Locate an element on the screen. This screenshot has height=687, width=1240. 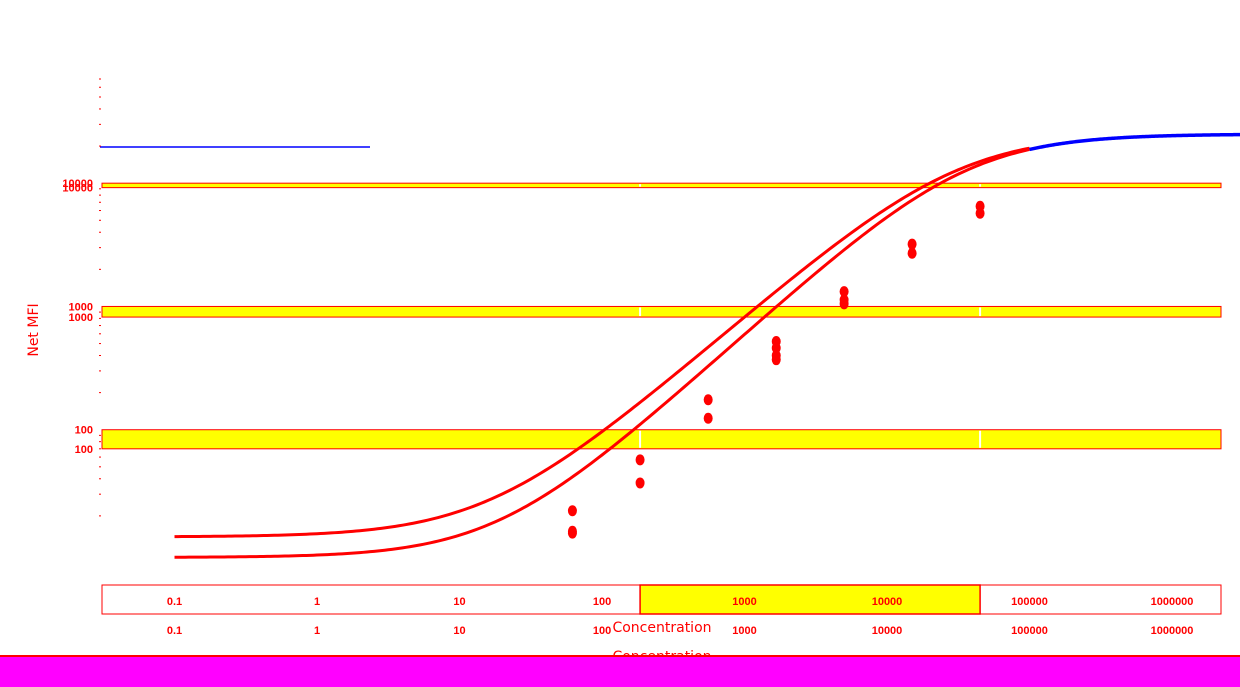
x-axis-title: Concentration is located at coordinates (661, 628).